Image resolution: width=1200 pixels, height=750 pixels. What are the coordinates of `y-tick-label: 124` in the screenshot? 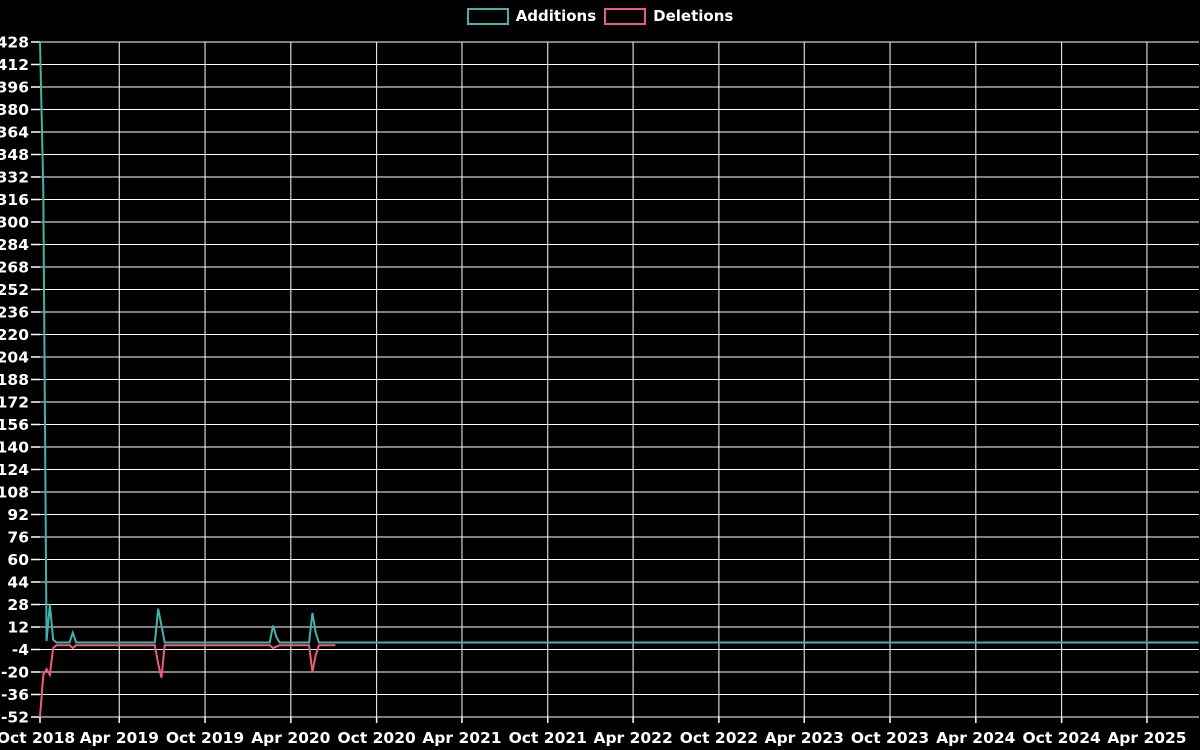 It's located at (14, 470).